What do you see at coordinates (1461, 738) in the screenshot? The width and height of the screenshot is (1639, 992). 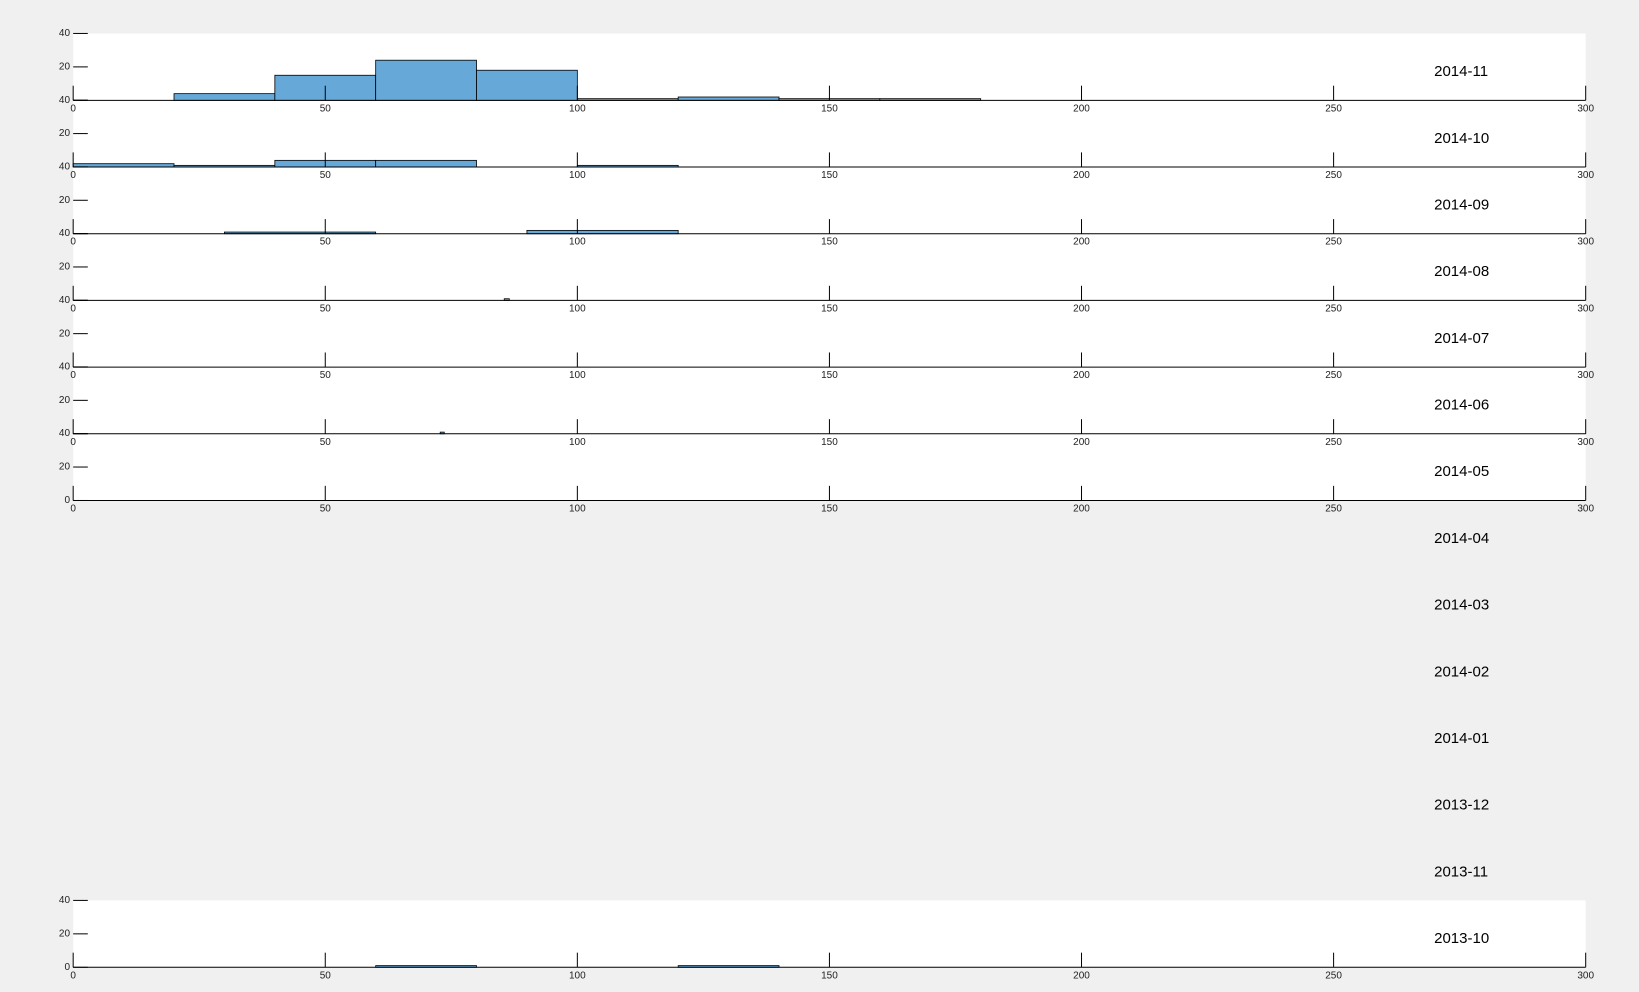 I see `panel-title: 2014-01` at bounding box center [1461, 738].